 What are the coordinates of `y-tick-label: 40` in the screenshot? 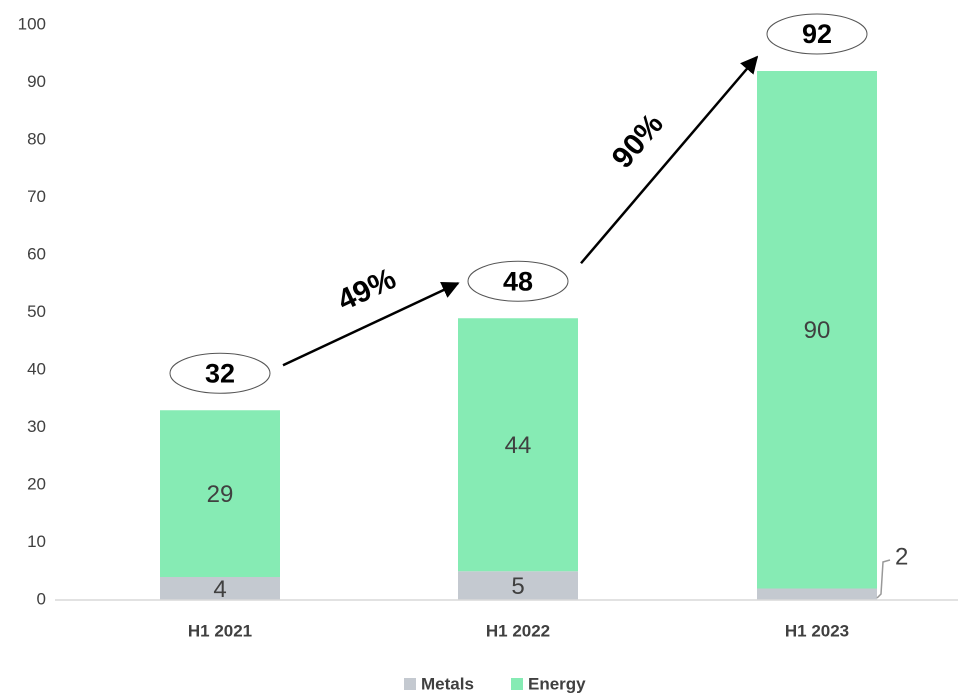 It's located at (36, 368).